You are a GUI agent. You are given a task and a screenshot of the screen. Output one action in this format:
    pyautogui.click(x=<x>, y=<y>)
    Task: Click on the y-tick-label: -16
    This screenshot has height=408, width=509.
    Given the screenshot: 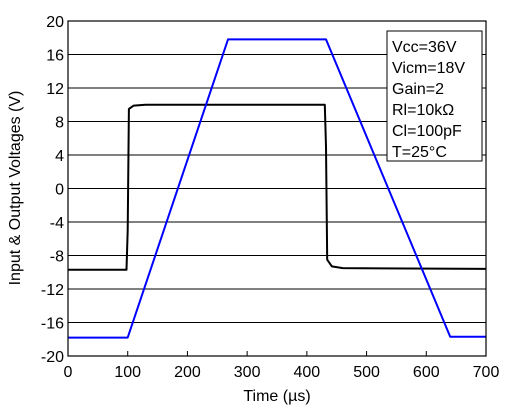 What is the action you would take?
    pyautogui.click(x=52, y=324)
    